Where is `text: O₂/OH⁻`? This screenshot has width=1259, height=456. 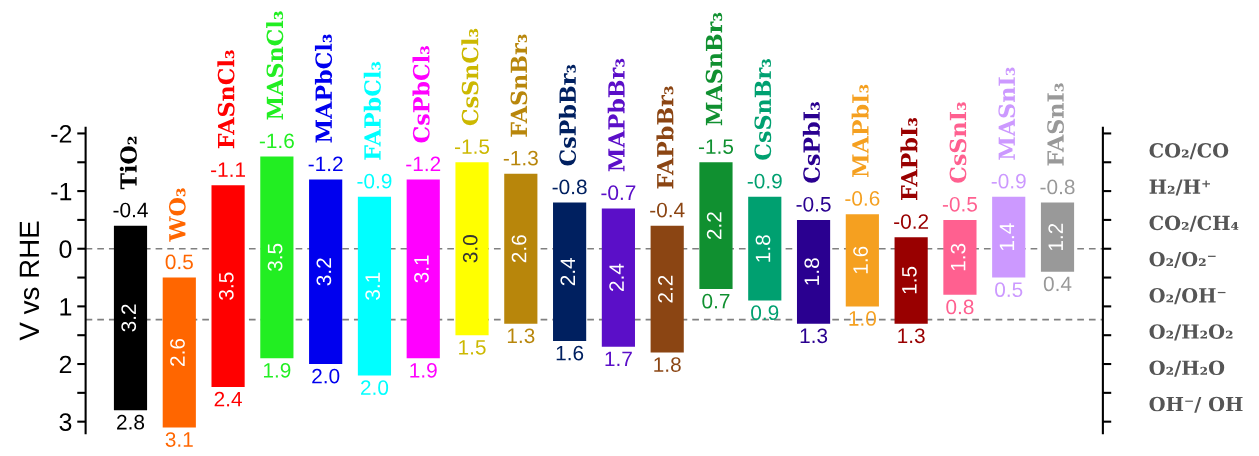
text: O₂/OH⁻ is located at coordinates (1187, 296).